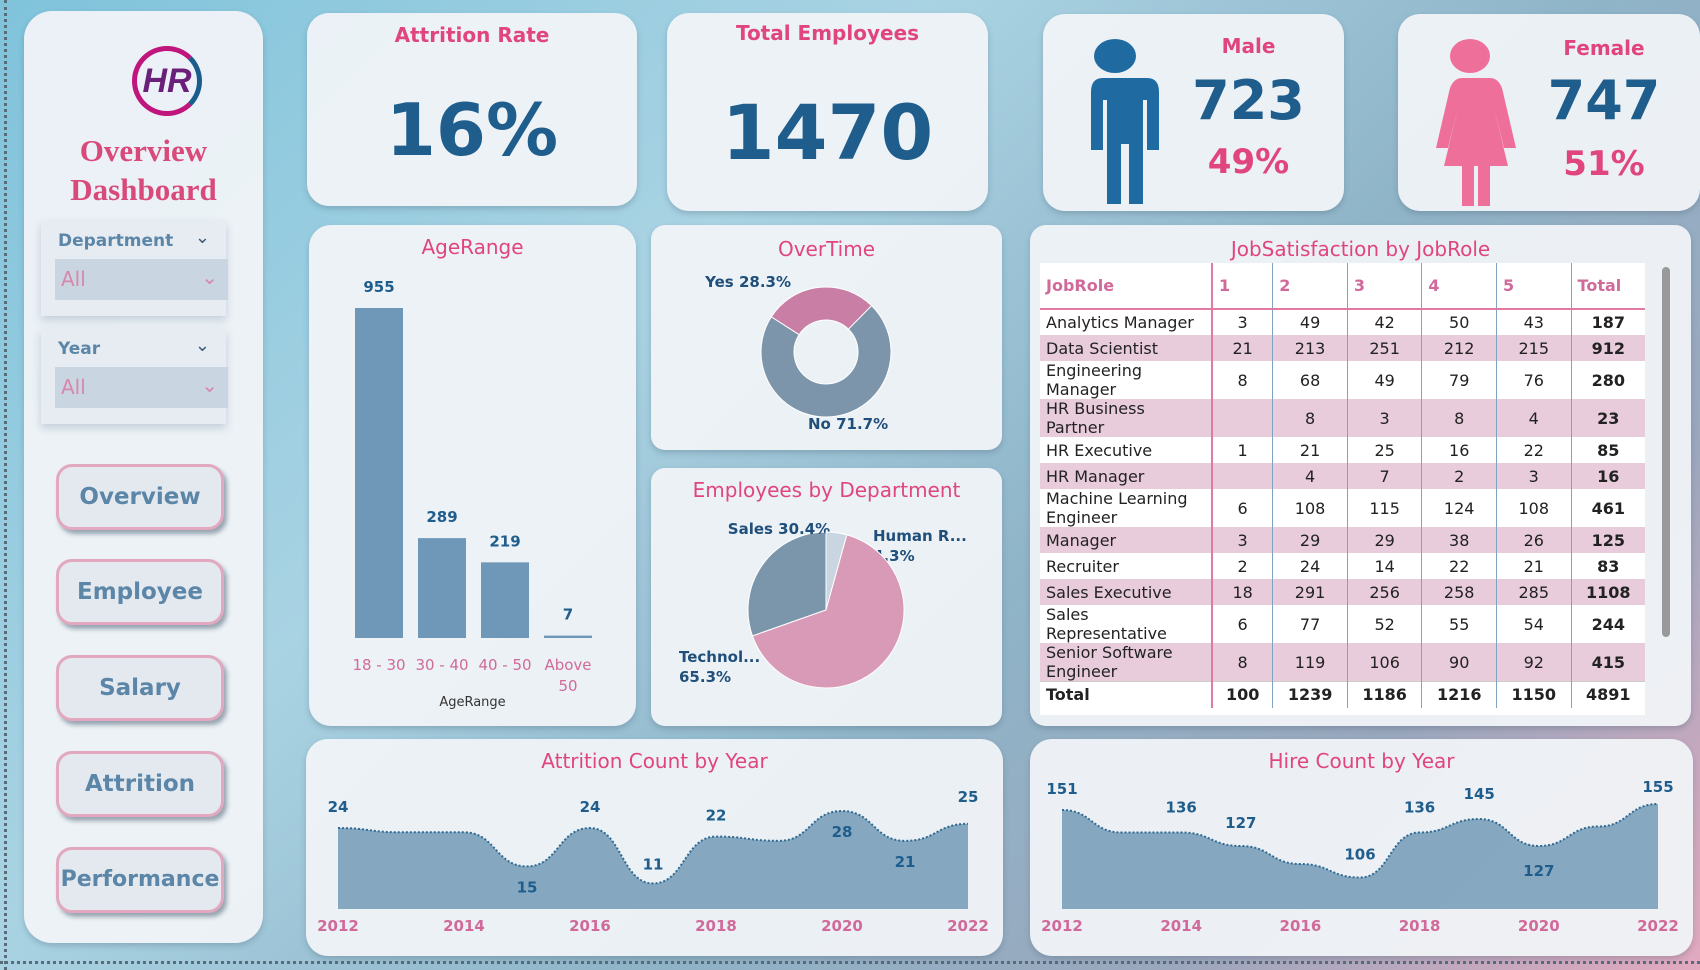 Image resolution: width=1700 pixels, height=970 pixels. What do you see at coordinates (716, 816) in the screenshot?
I see `data-label: 22` at bounding box center [716, 816].